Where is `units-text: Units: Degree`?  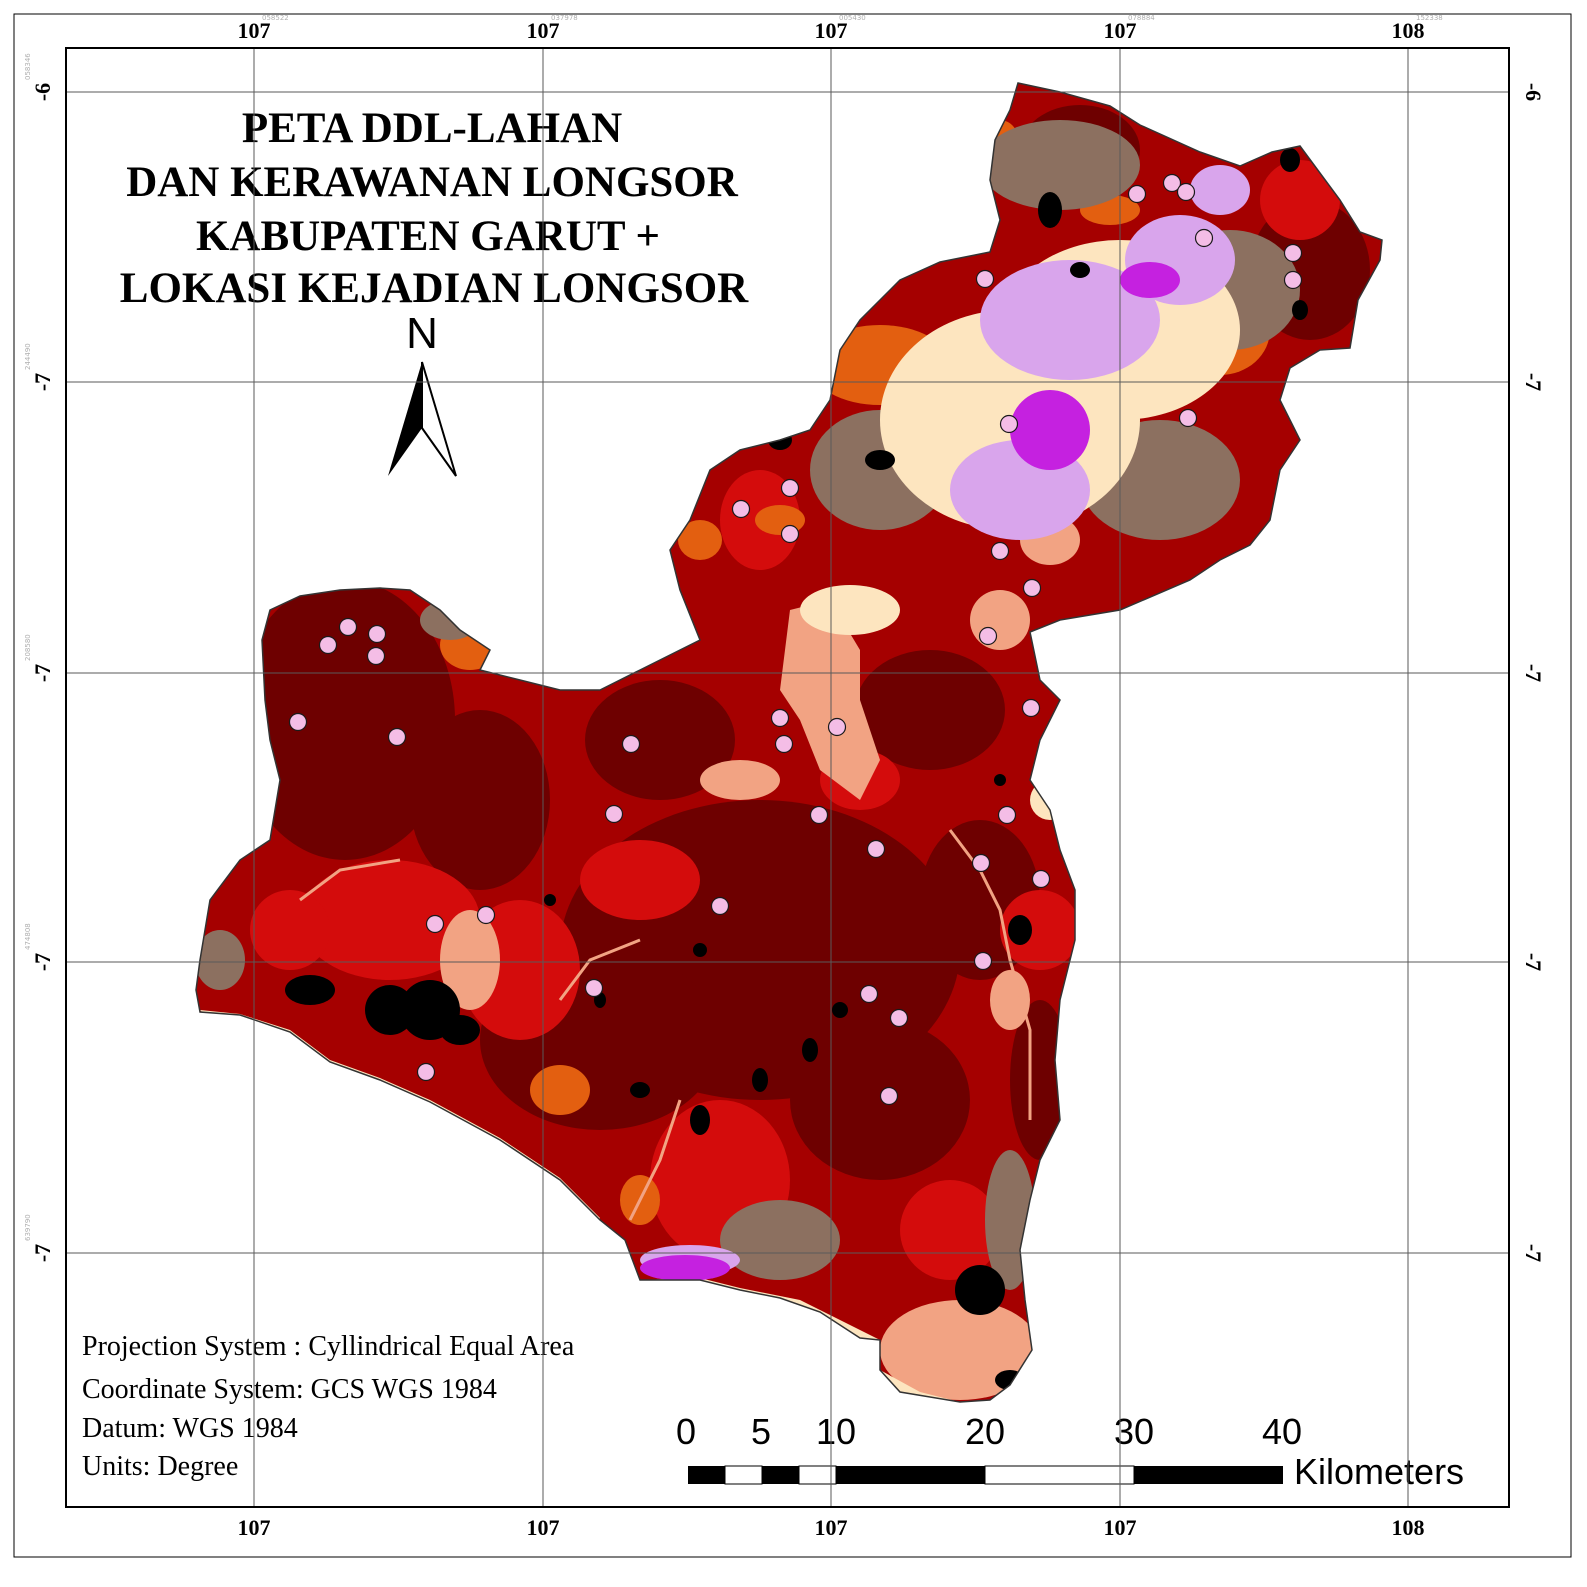
units-text: Units: Degree is located at coordinates (160, 1466).